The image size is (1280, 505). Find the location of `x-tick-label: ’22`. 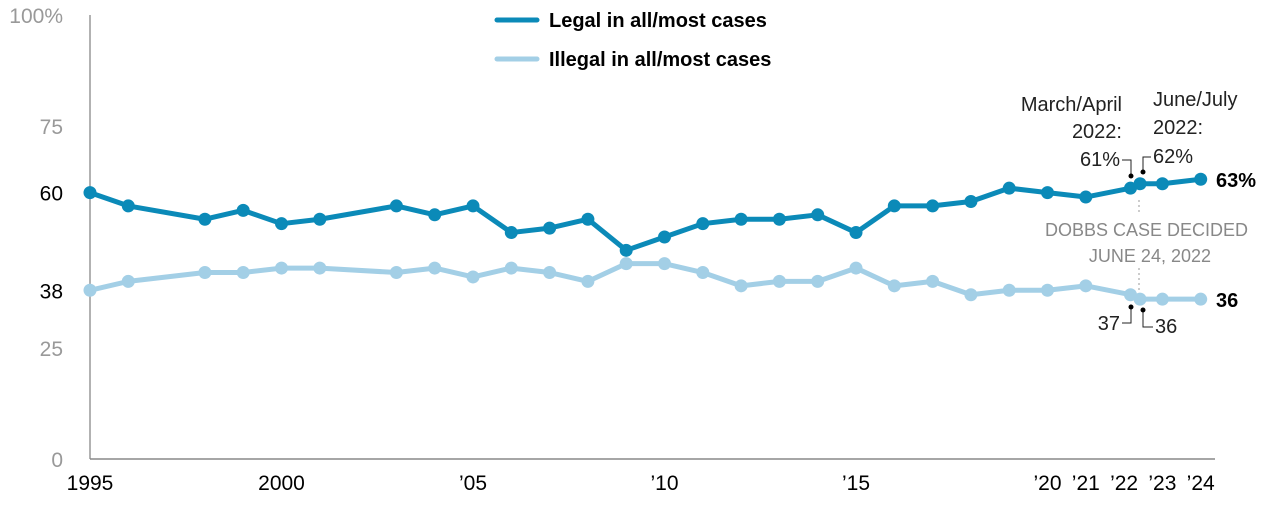

x-tick-label: ’22 is located at coordinates (1124, 483).